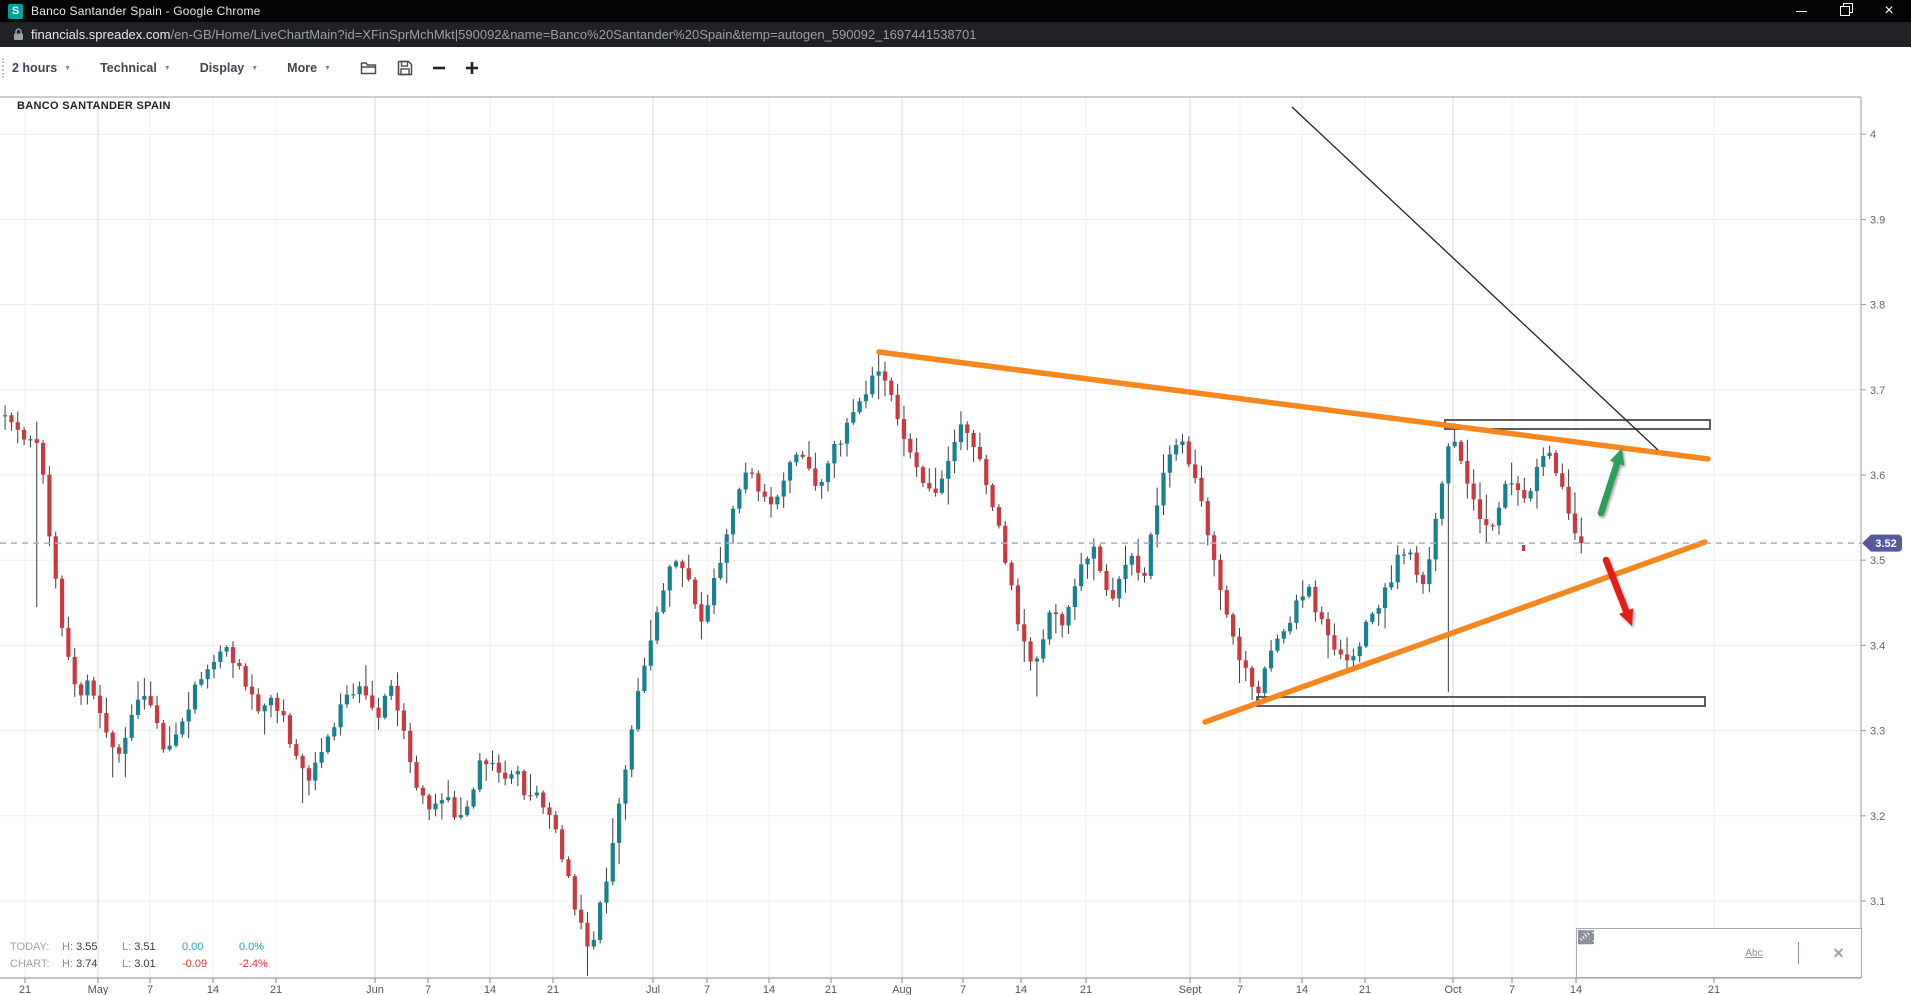 The width and height of the screenshot is (1911, 995). Describe the element at coordinates (1452, 989) in the screenshot. I see `x-tick-label: Oct` at that location.